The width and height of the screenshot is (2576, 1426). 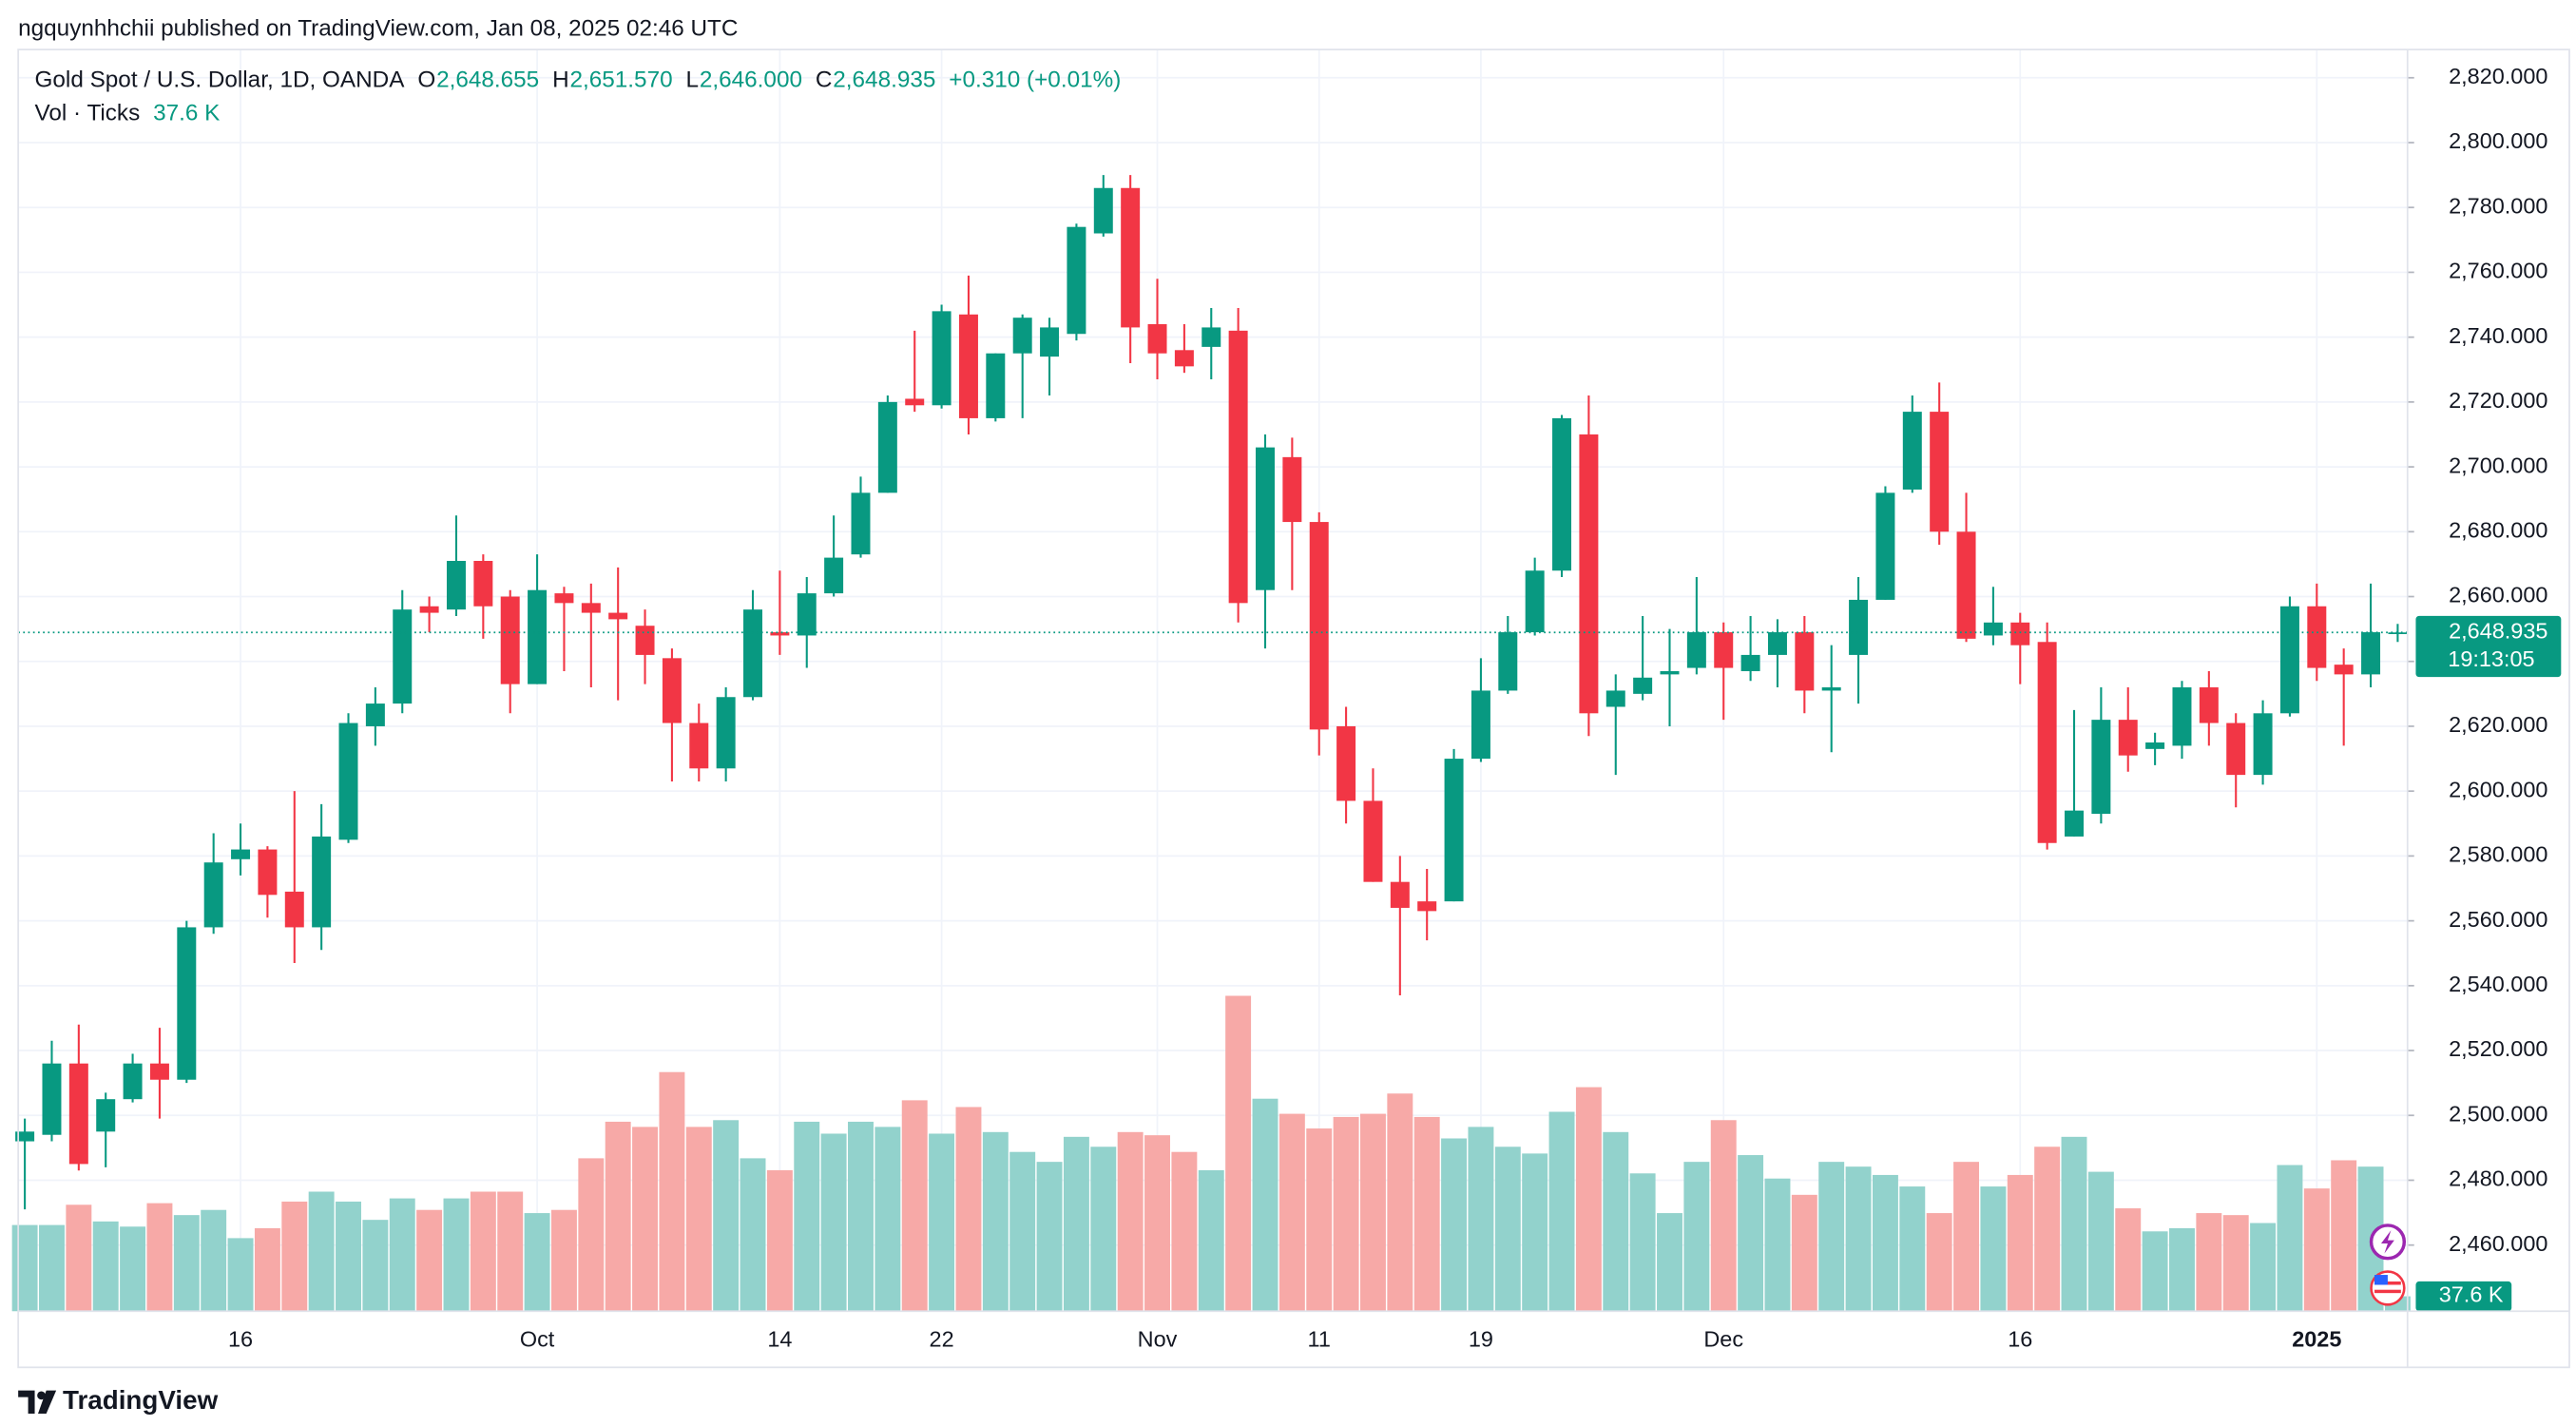 What do you see at coordinates (2498, 1178) in the screenshot?
I see `y-tick-label: 2,480.000` at bounding box center [2498, 1178].